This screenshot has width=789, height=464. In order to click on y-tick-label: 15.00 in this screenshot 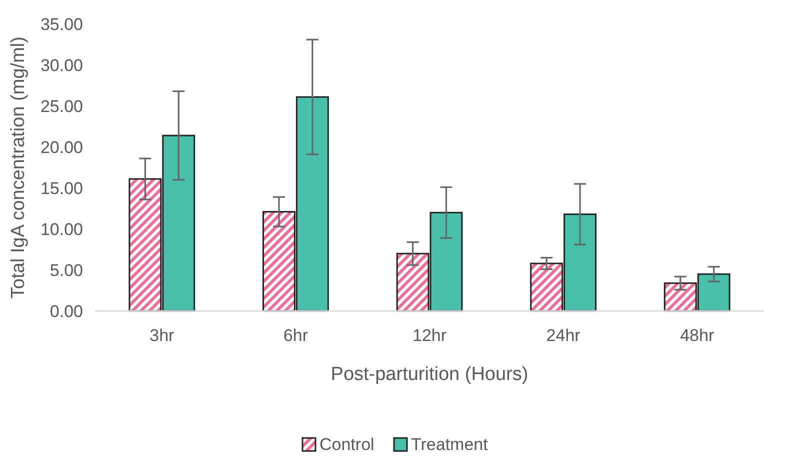, I will do `click(61, 188)`.